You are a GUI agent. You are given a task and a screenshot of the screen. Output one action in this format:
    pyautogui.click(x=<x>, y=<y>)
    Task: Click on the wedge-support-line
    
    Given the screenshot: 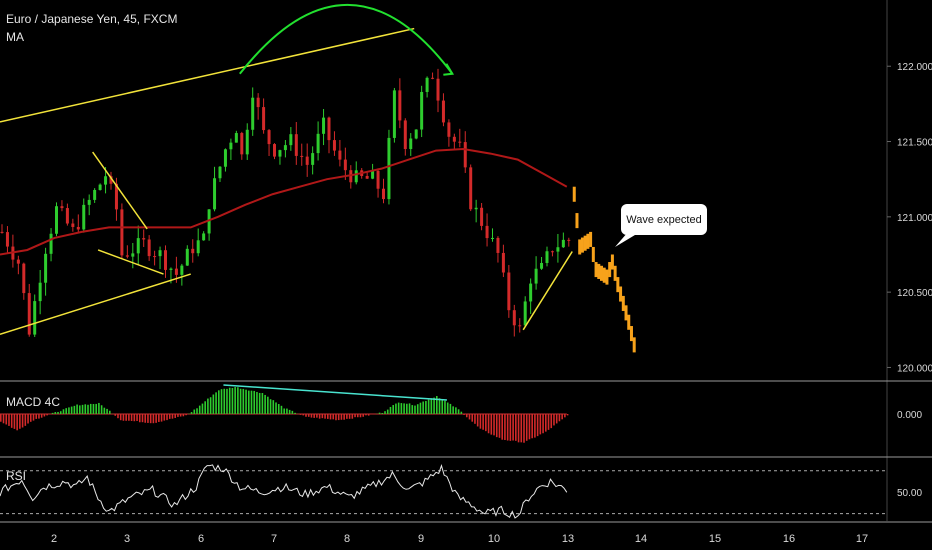 What is the action you would take?
    pyautogui.click(x=547, y=291)
    